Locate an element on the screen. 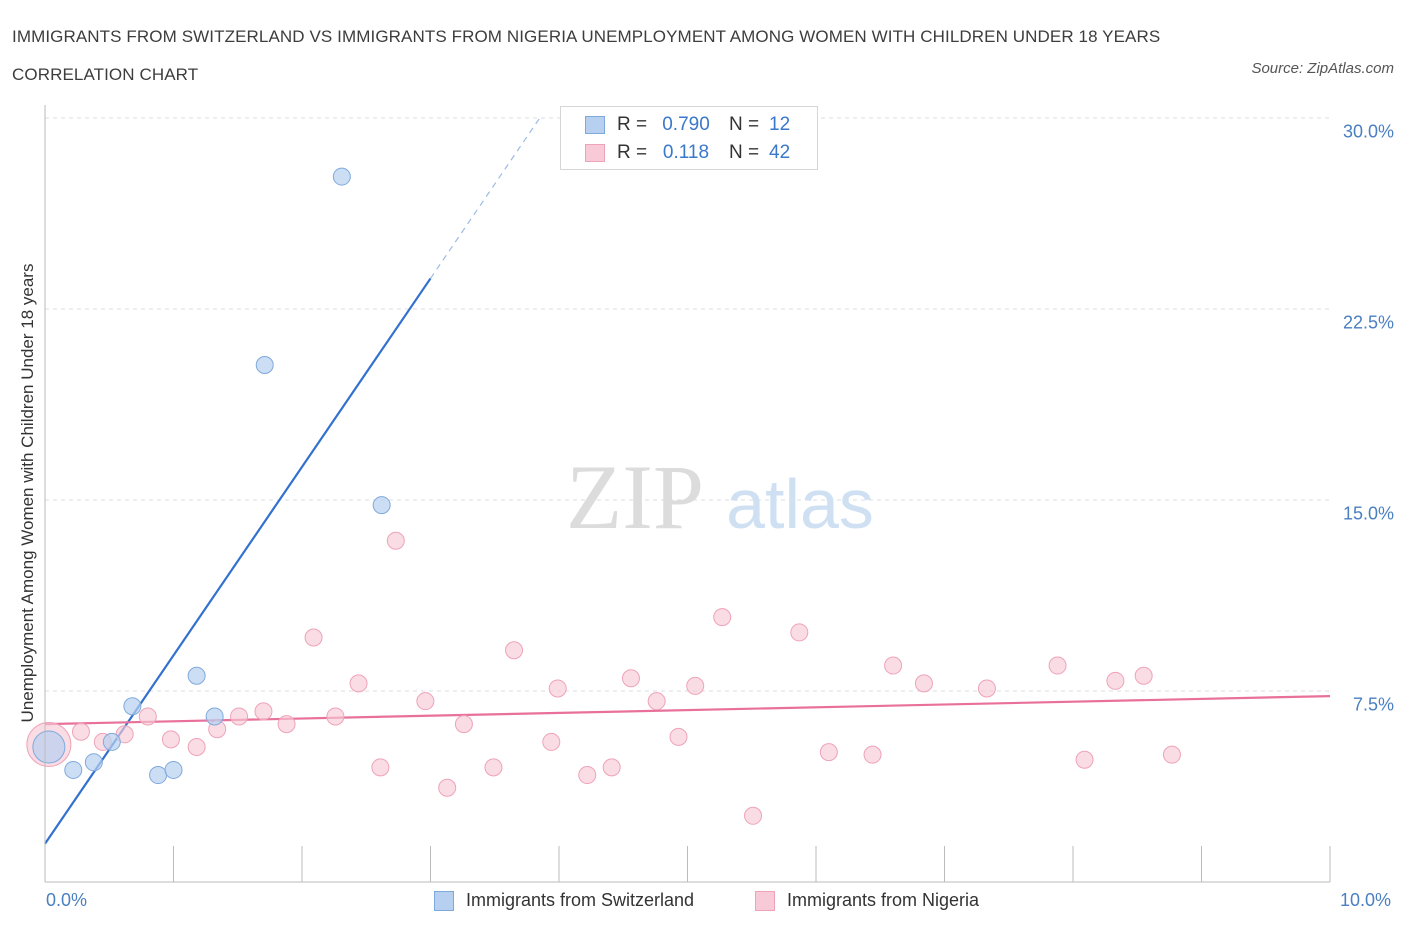 This screenshot has width=1406, height=930. watermark-zip: ZIP is located at coordinates (635, 497).